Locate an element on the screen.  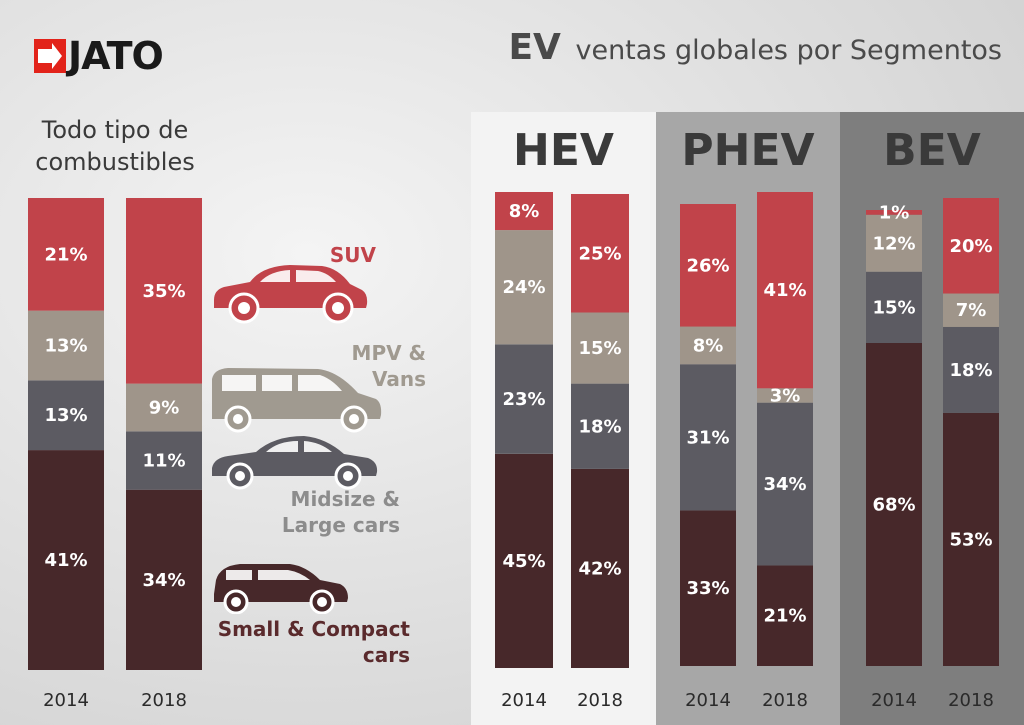
all-fuels-title: Todo tipo de combustibles is located at coordinates (115, 146).